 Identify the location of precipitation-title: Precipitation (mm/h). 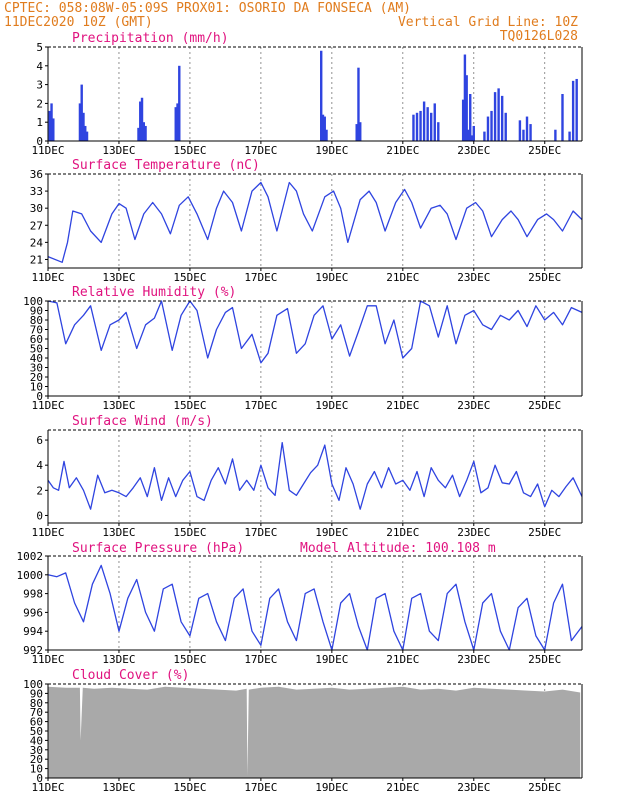
(150, 38).